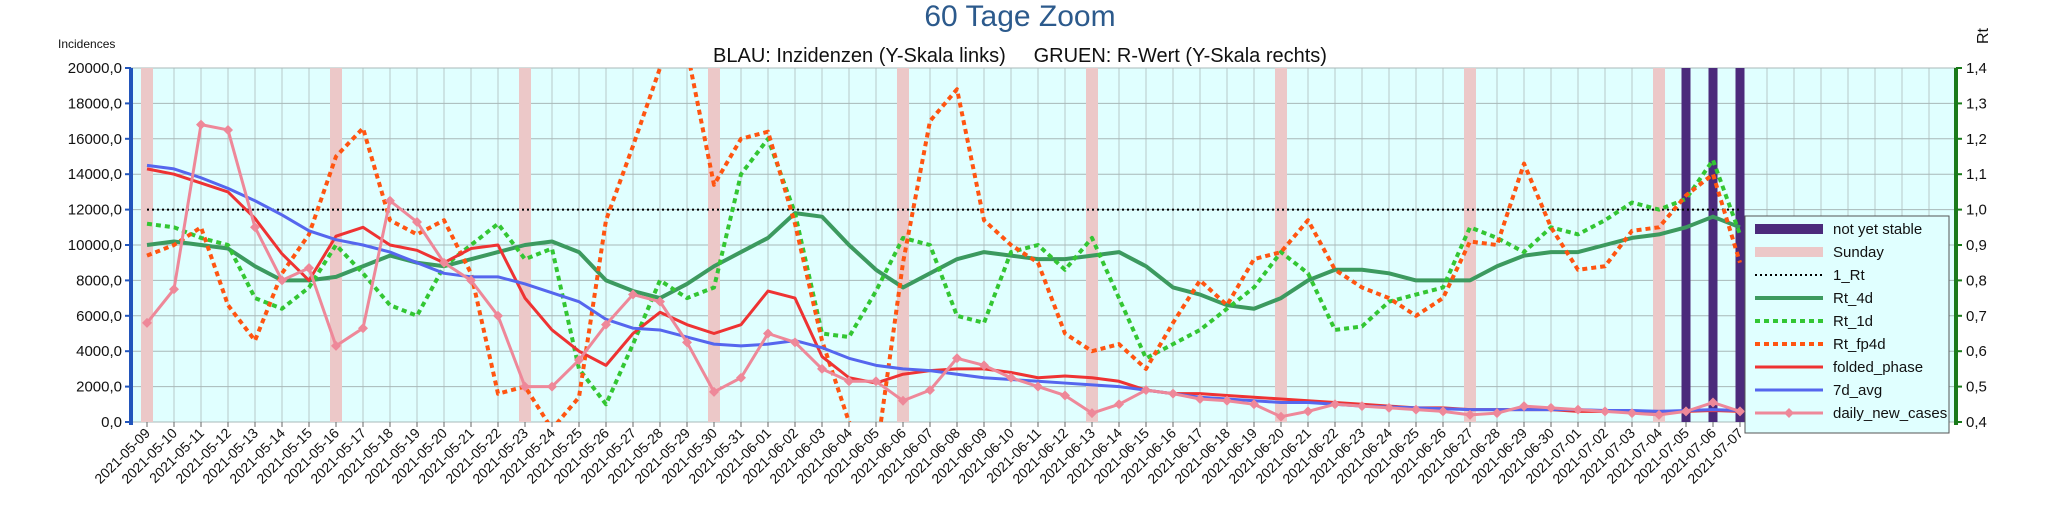  Describe the element at coordinates (1976, 174) in the screenshot. I see `y2-tick-label: 1,1` at that location.